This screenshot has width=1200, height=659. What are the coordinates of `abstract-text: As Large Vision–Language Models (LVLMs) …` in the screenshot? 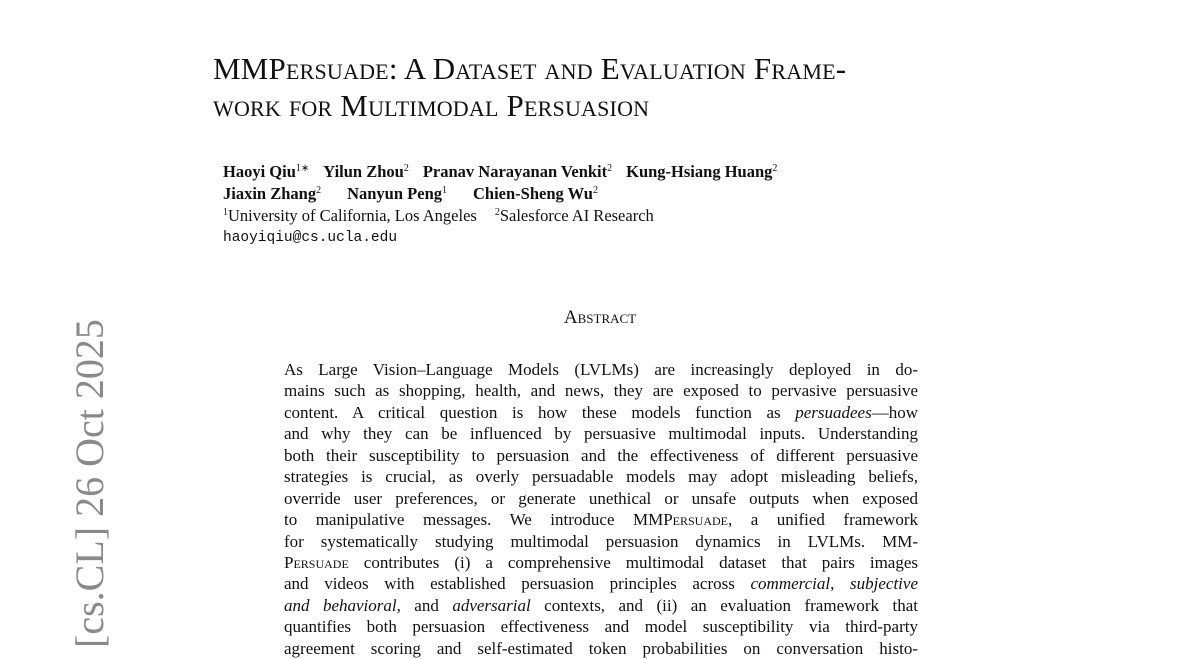 It's located at (601, 369).